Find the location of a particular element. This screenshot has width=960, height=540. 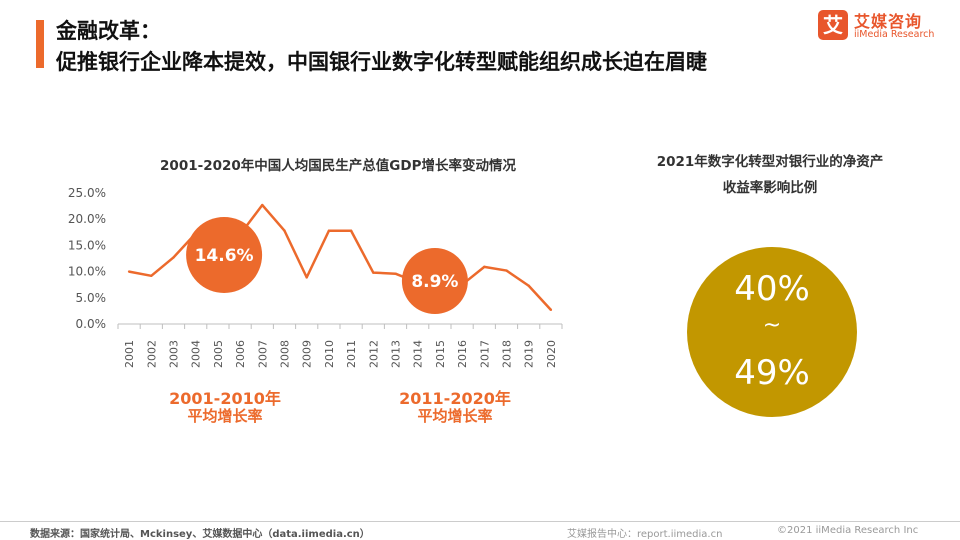

page-title-line2: 促推银行企业降本提效，中国银行业数字化转型赋能组织成长迫在眉睫 is located at coordinates (381, 62).